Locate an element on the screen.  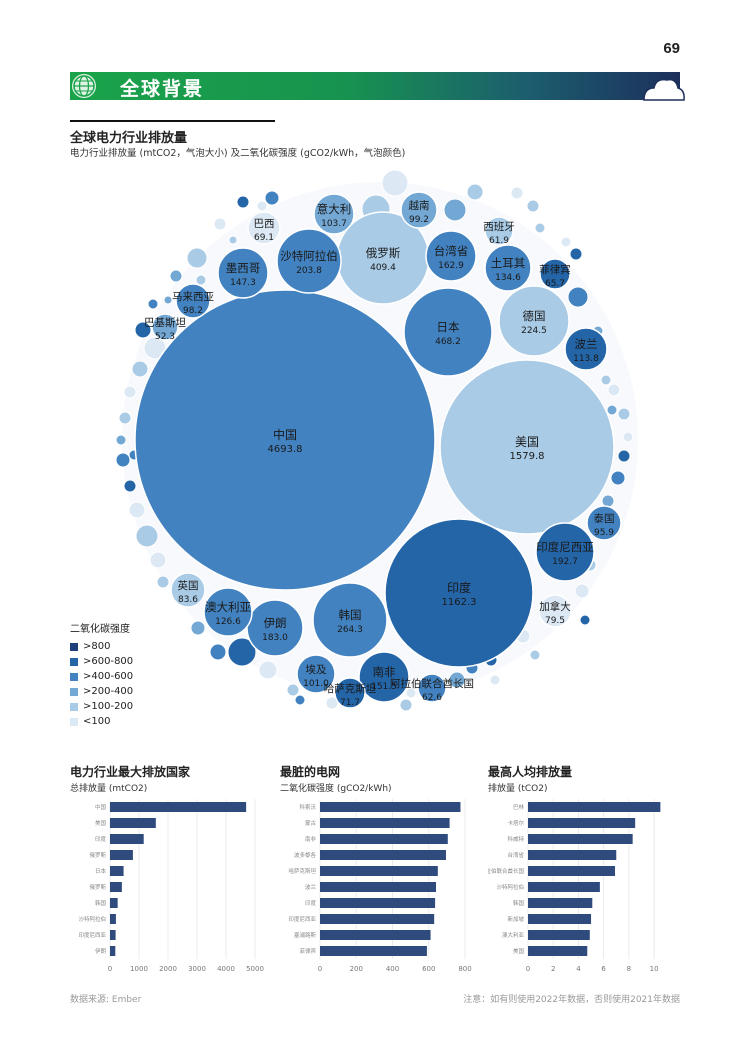
bubble-label: 南非 is located at coordinates (384, 672).